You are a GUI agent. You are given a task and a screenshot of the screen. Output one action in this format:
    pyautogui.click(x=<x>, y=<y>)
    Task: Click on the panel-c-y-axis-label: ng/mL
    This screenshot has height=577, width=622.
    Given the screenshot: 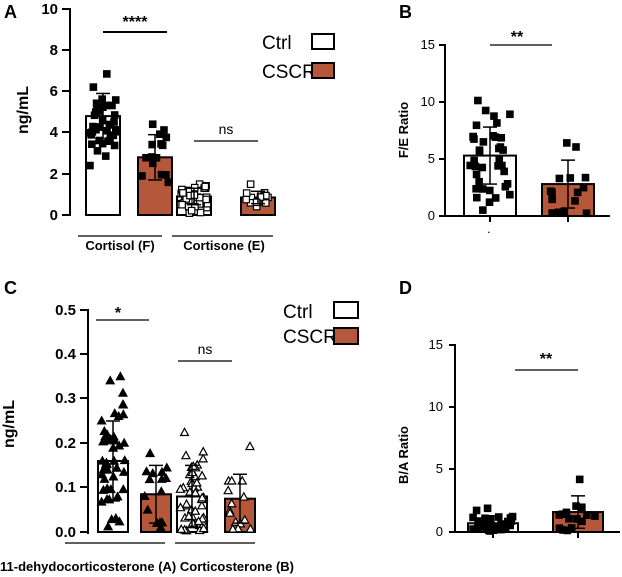 What is the action you would take?
    pyautogui.click(x=9, y=424)
    